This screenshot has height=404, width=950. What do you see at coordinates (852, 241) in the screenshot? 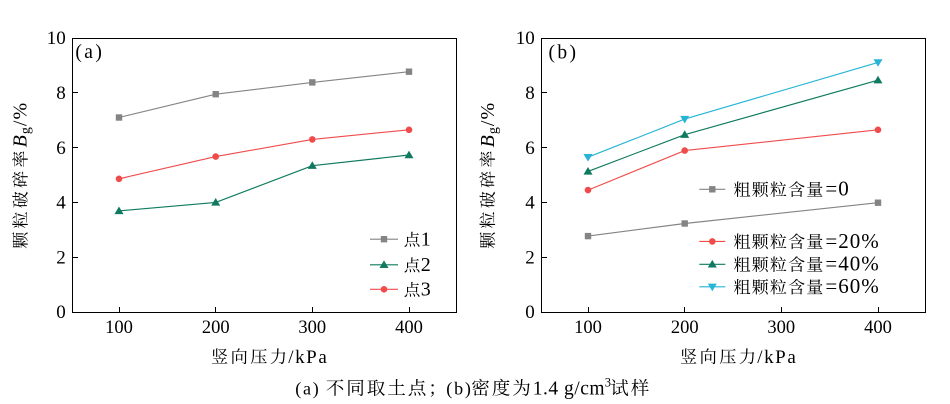
I see `svg-text: =20%` at bounding box center [852, 241].